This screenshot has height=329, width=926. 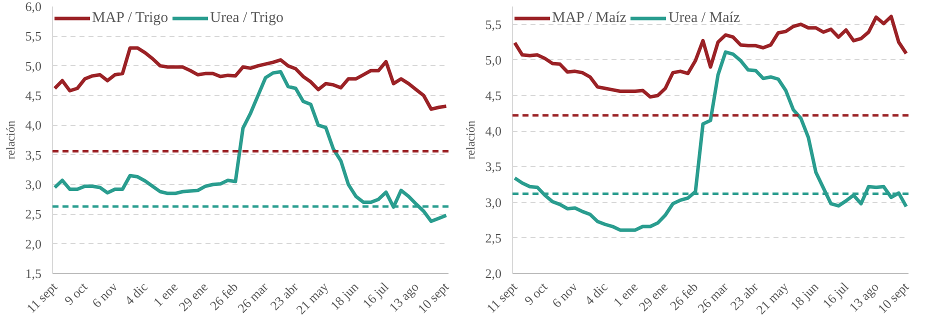 I want to click on line-series, so click(x=250, y=78).